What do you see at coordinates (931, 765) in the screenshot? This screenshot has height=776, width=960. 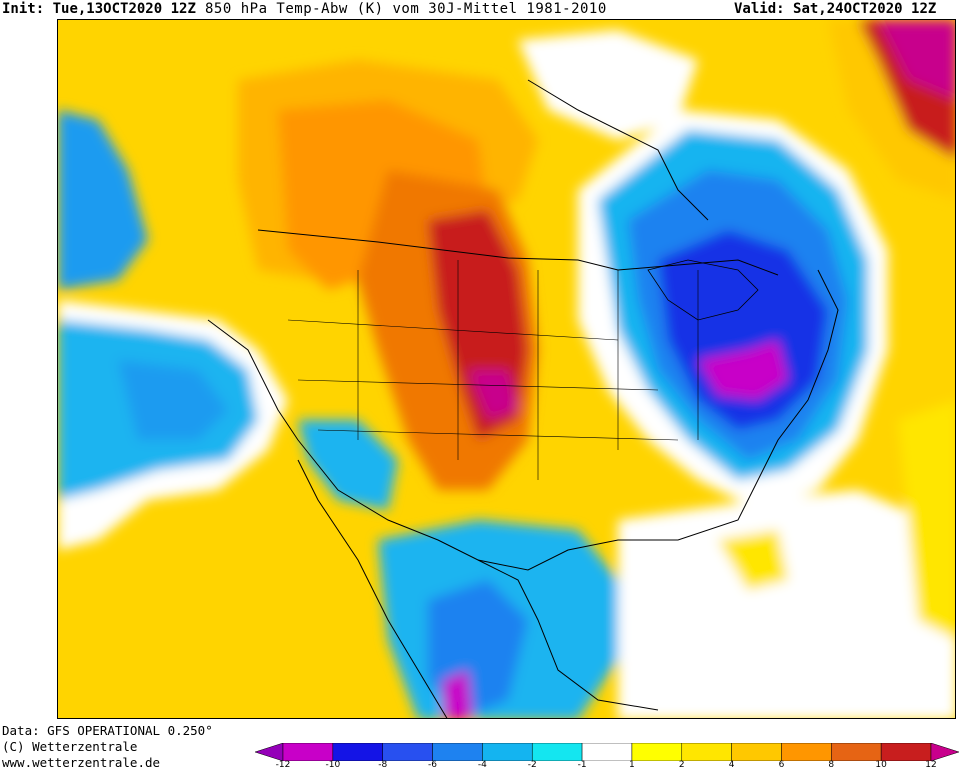 I see `legend-tick-label: 12` at bounding box center [931, 765].